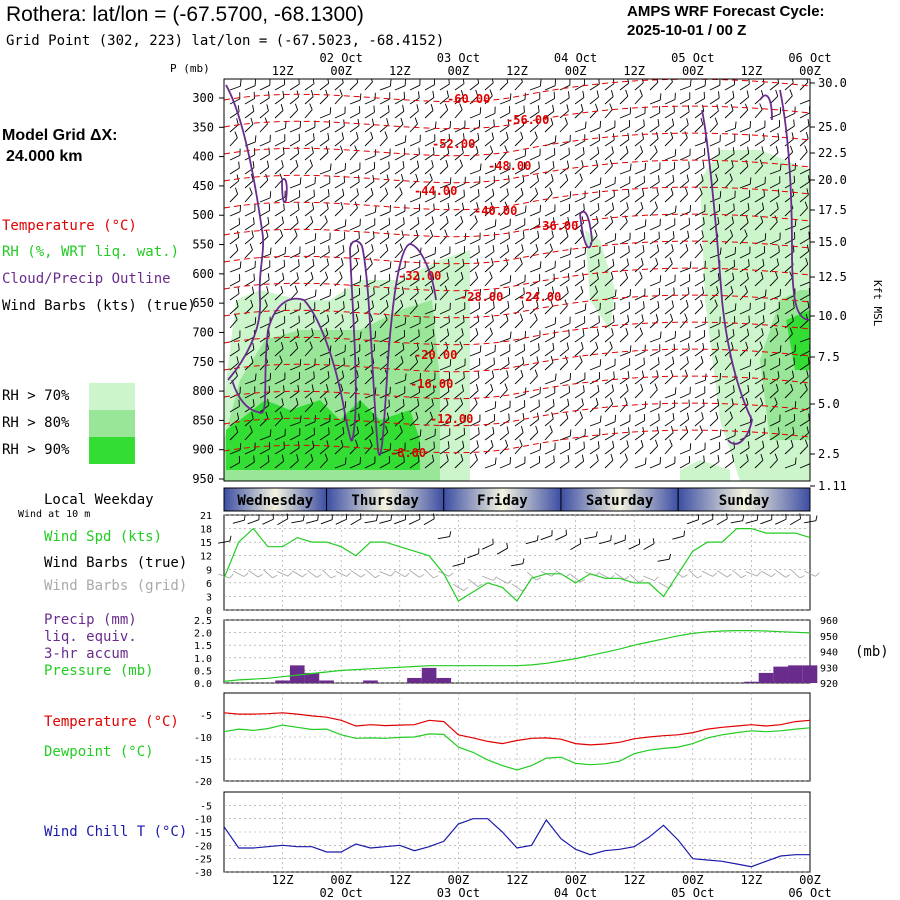  I want to click on height-tick-label: 2.5, so click(829, 454).